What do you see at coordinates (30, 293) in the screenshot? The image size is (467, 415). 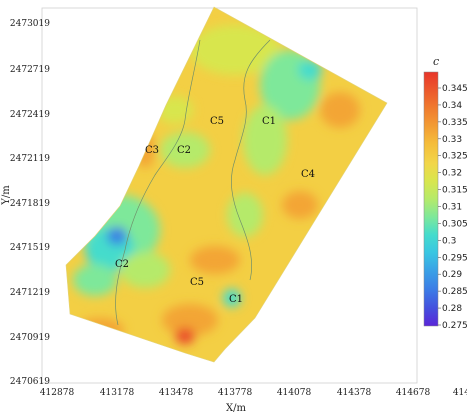 I see `y-tick-label: 2471219` at bounding box center [30, 293].